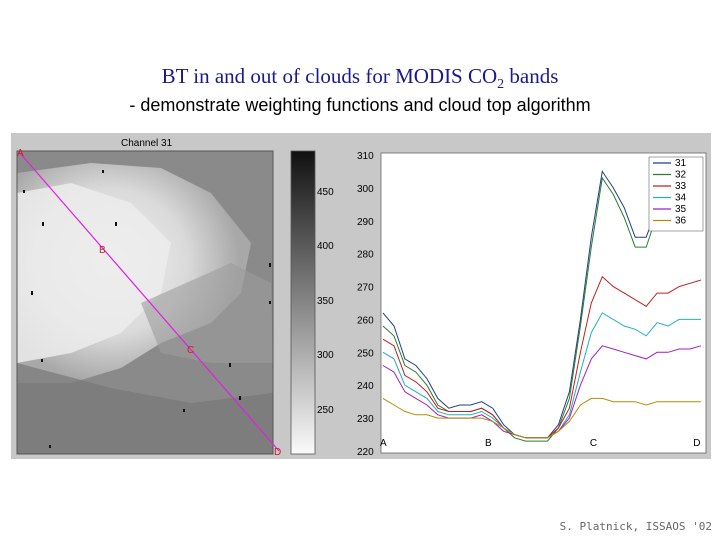 This screenshot has width=720, height=540. What do you see at coordinates (365, 353) in the screenshot?
I see `y-tick-label: 250` at bounding box center [365, 353].